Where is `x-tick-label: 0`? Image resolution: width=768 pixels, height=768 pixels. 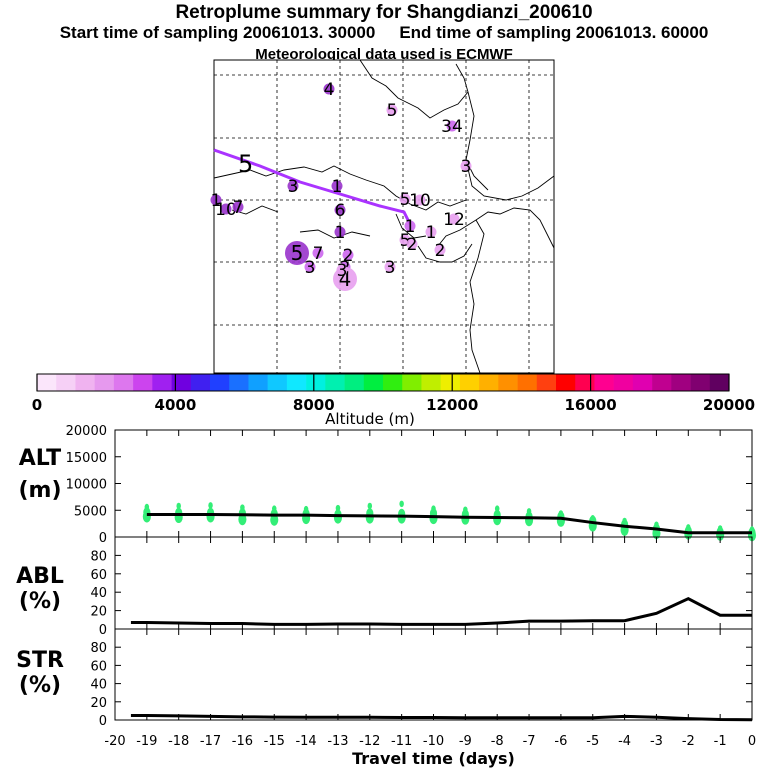
x-tick-label: 0 is located at coordinates (752, 741).